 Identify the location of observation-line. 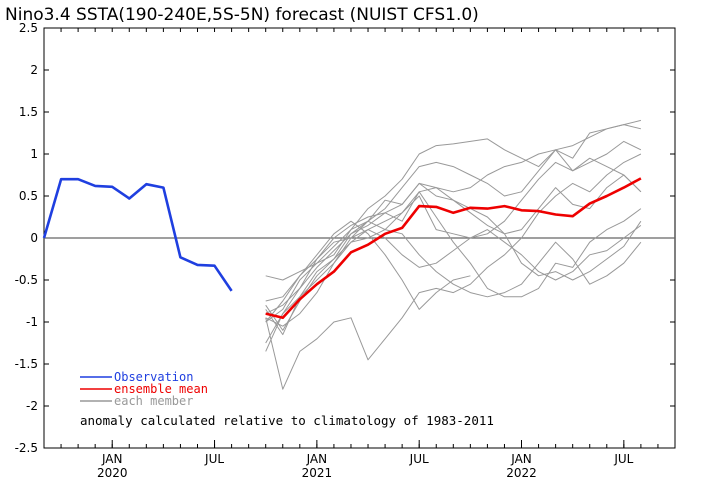
(137, 234).